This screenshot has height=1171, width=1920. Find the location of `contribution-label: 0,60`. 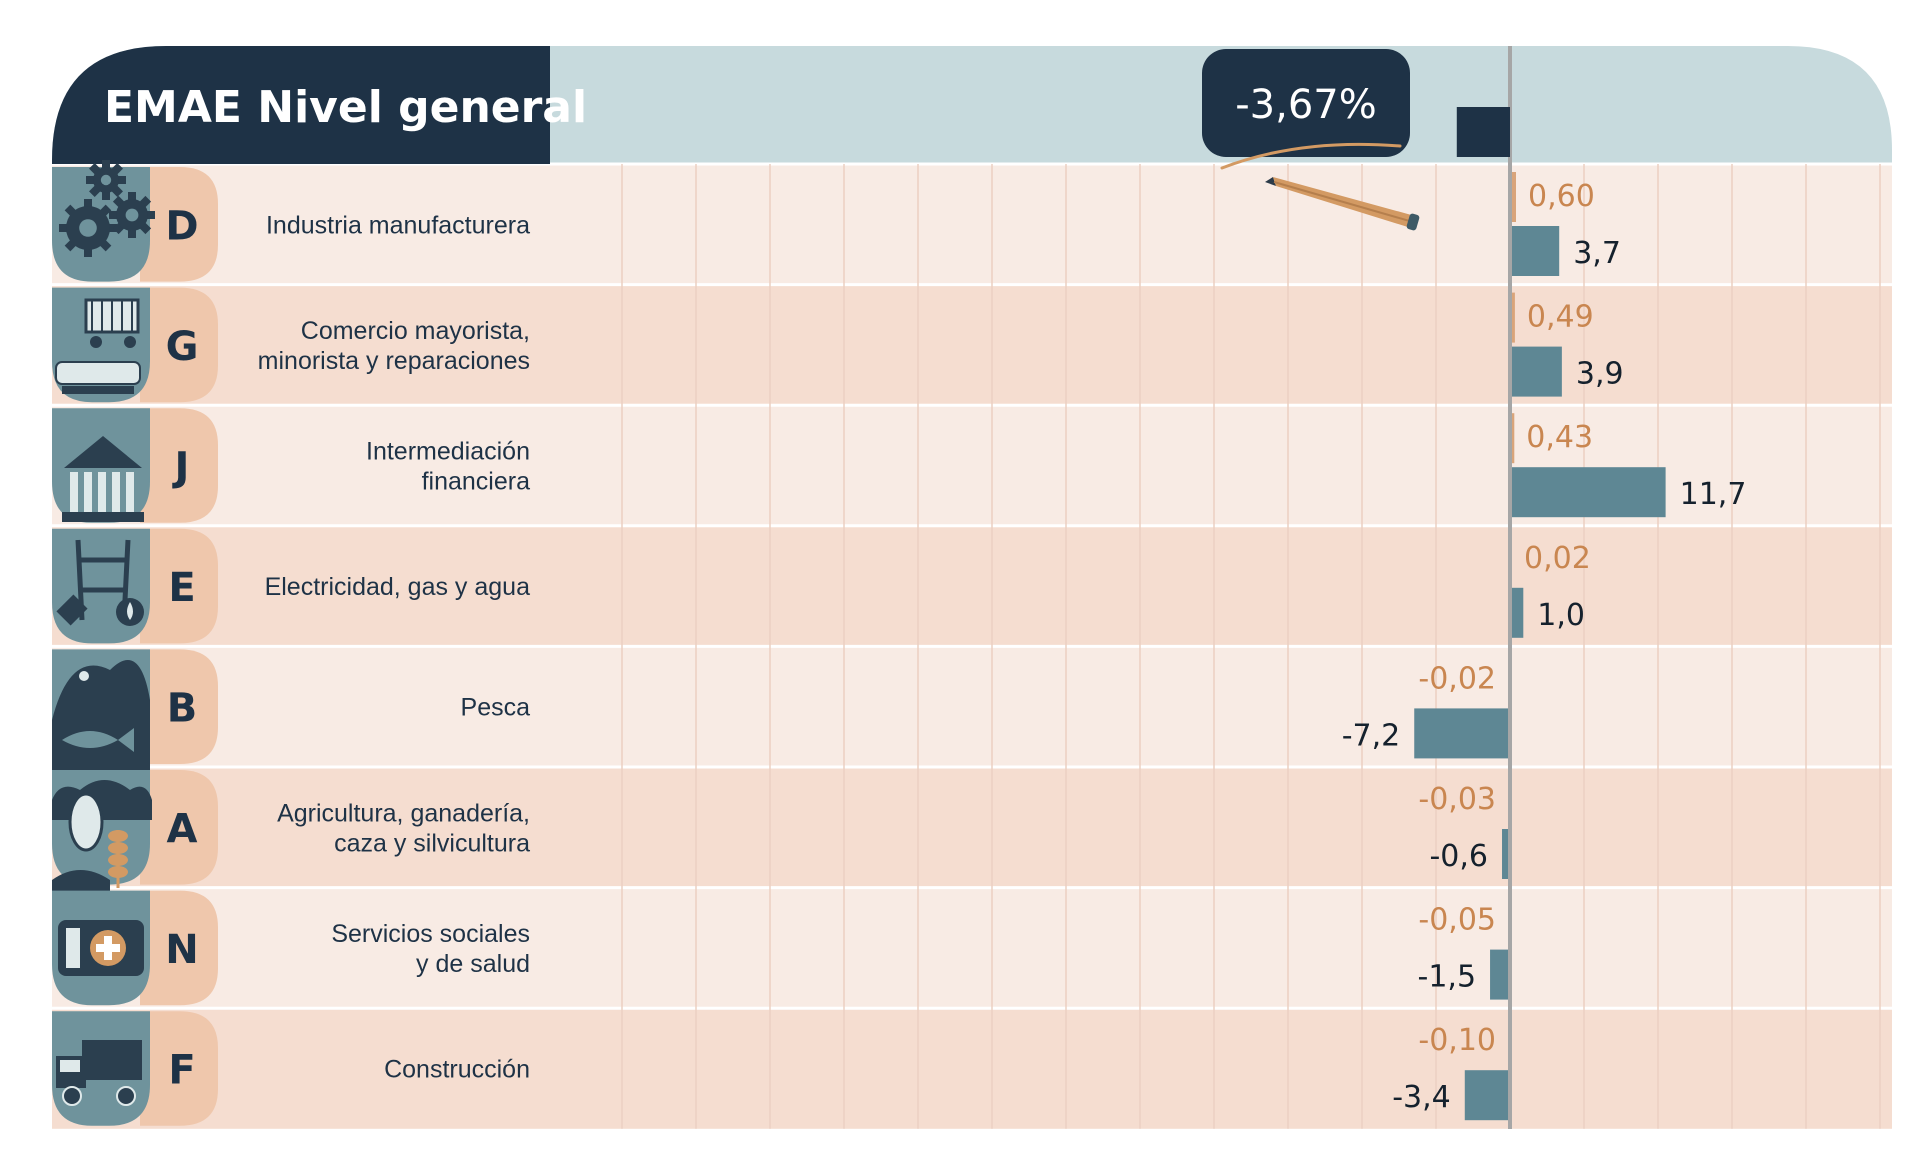

contribution-label: 0,60 is located at coordinates (1561, 196).